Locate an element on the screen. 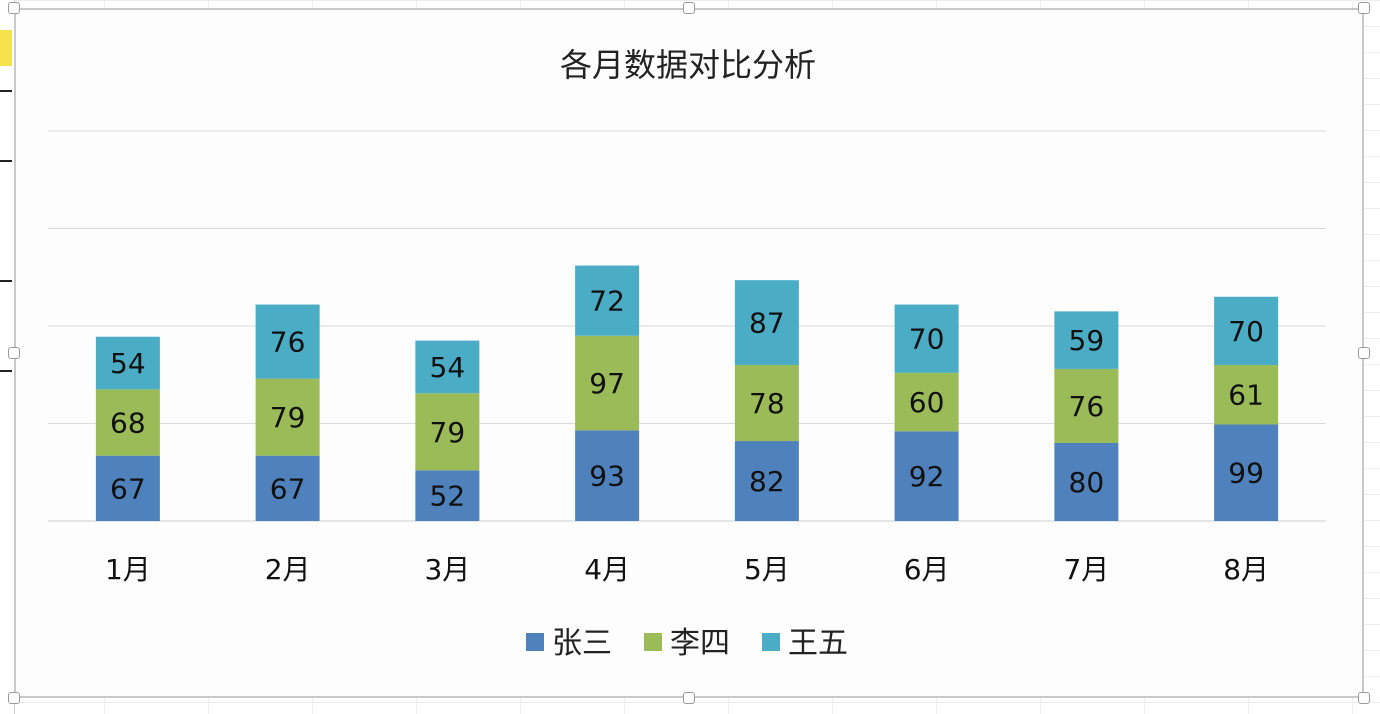 The width and height of the screenshot is (1380, 714). data-label-1-3: 52 is located at coordinates (448, 496).